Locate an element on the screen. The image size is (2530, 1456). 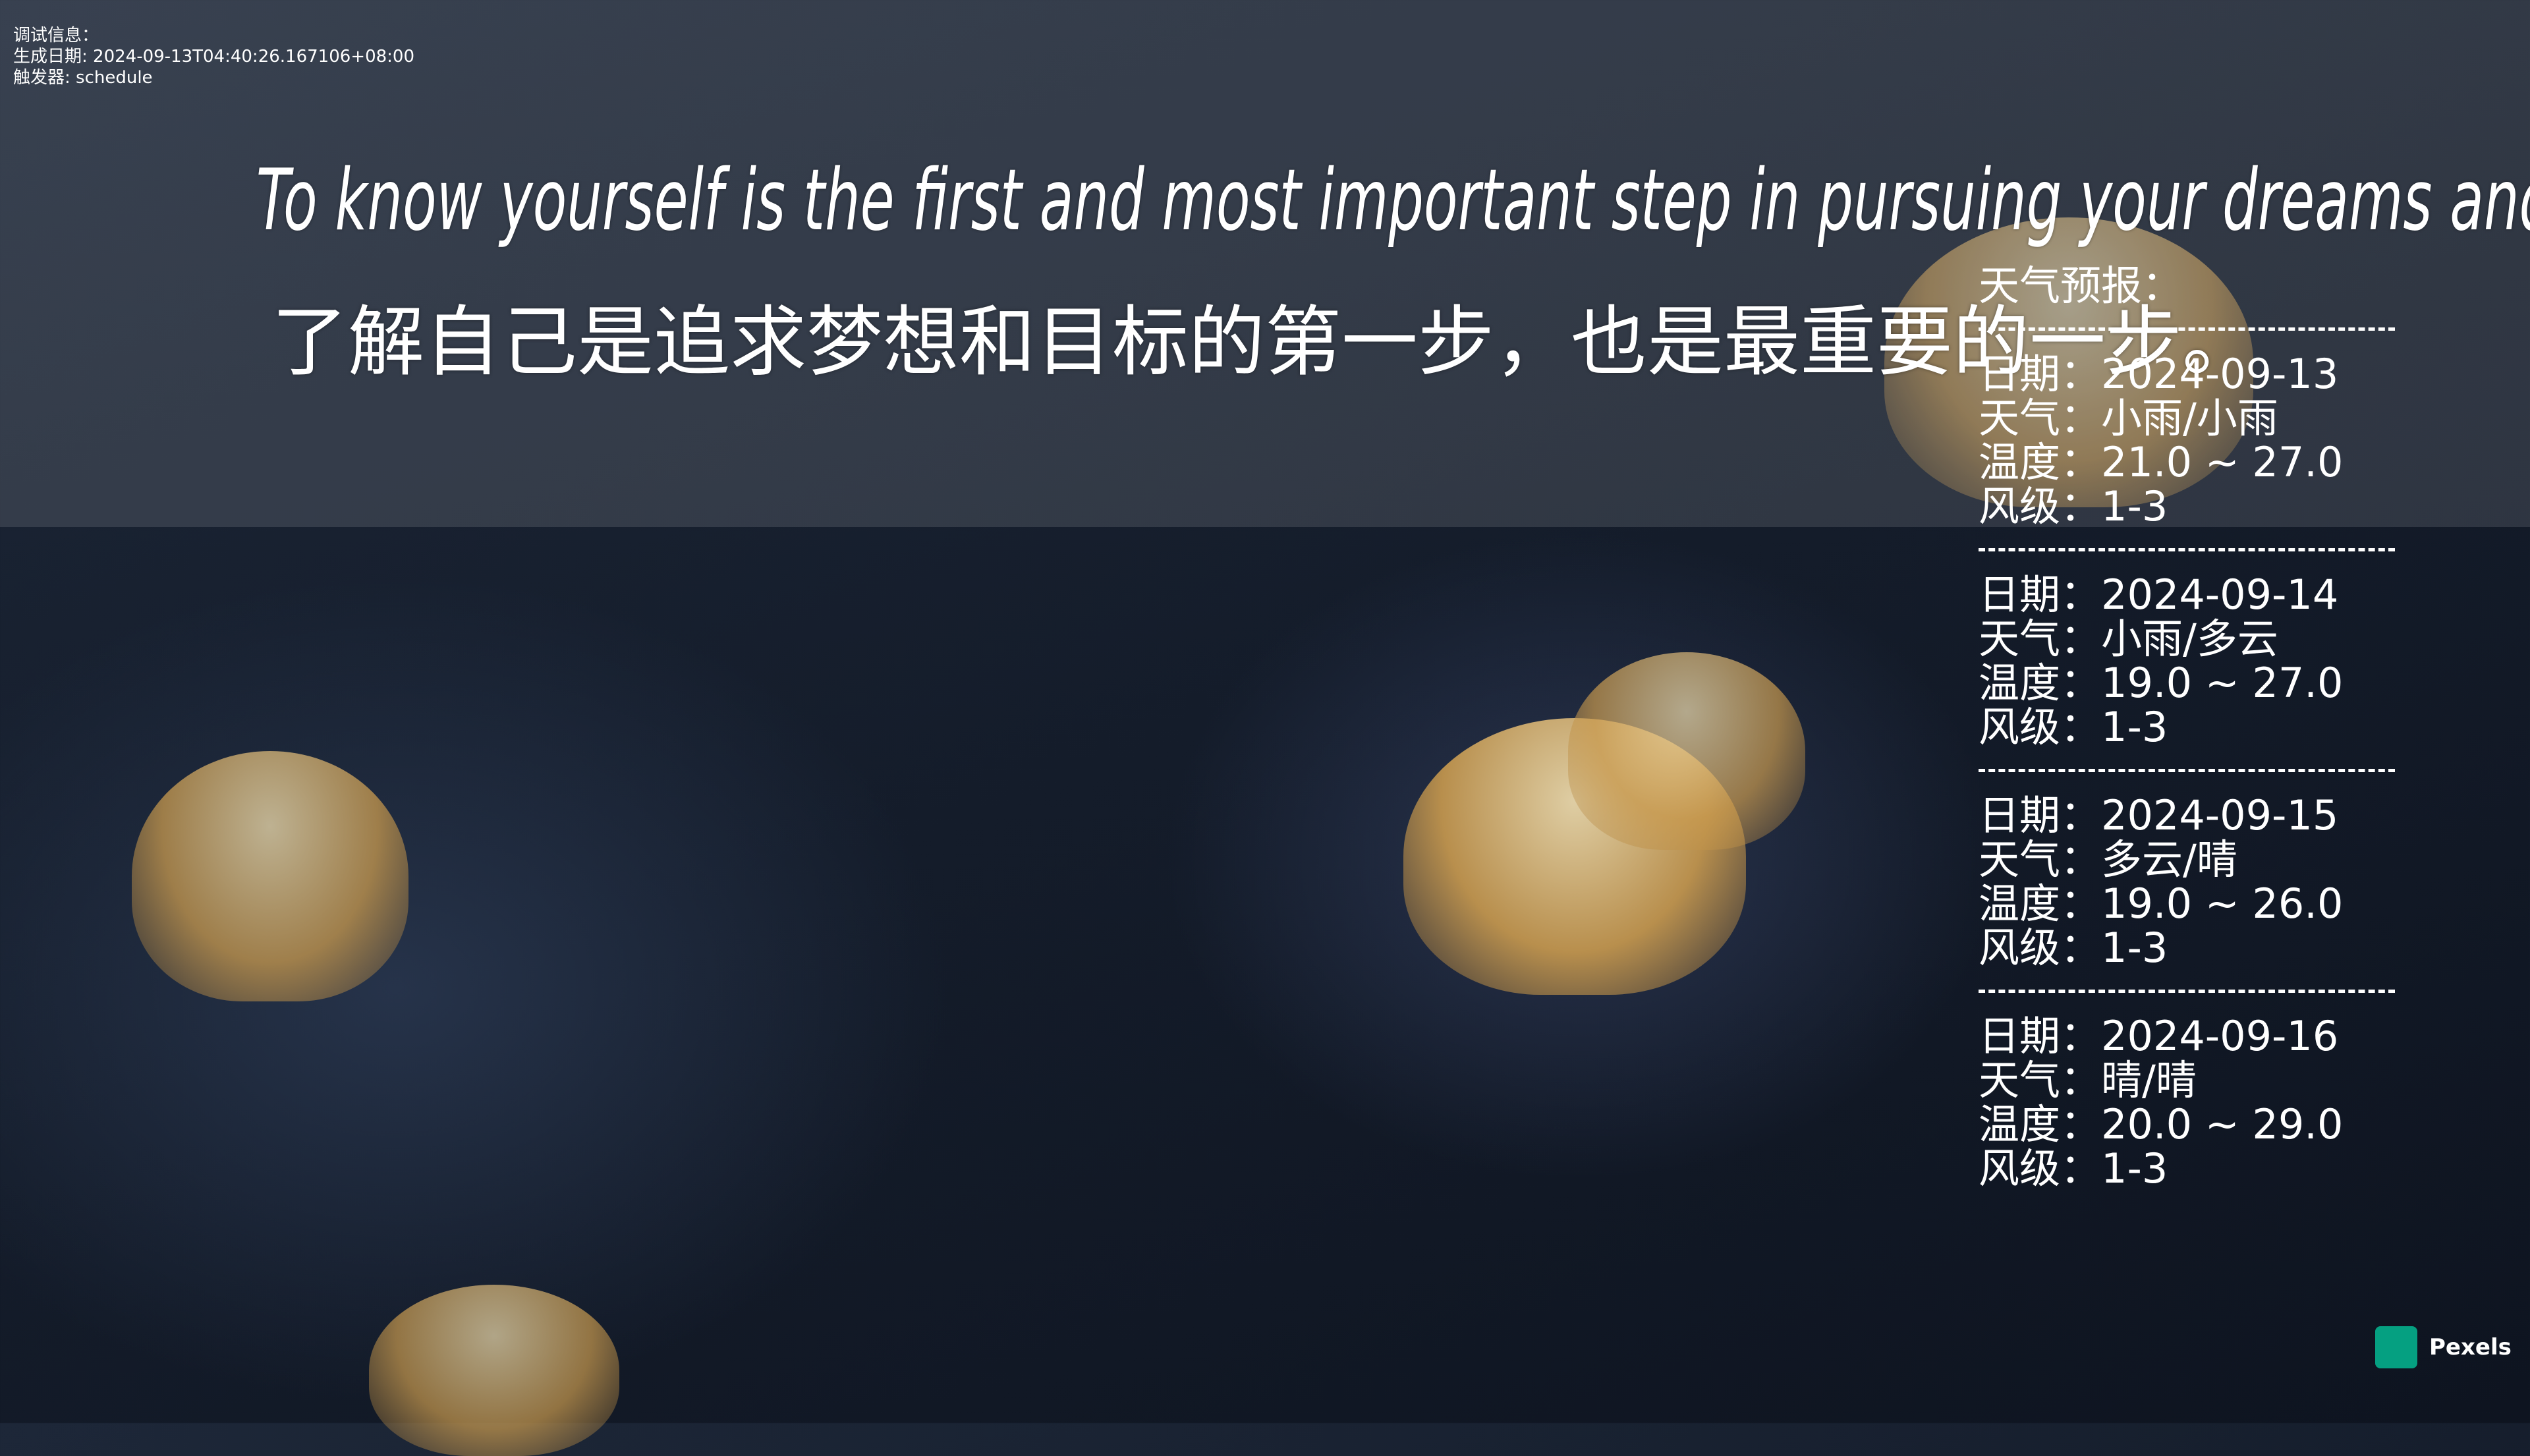
weather-title: 天气预报： is located at coordinates (2081, 286).